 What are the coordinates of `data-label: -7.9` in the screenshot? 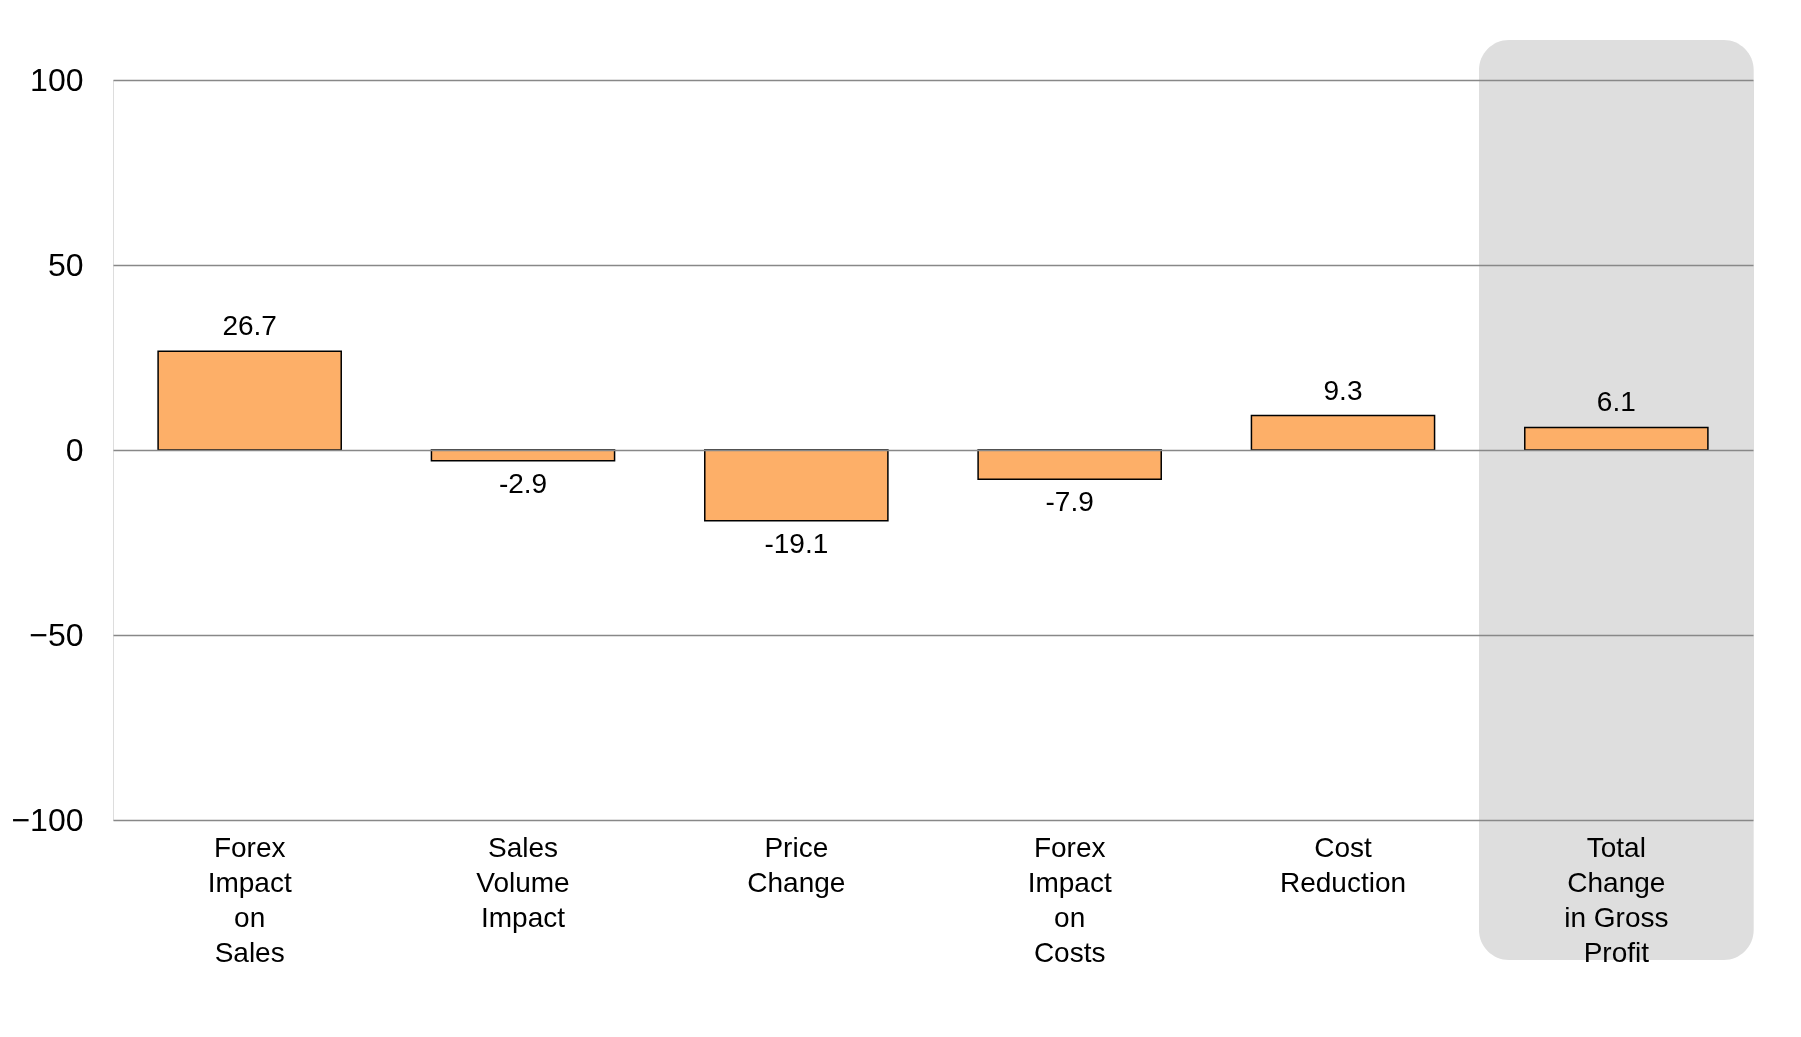 It's located at (1069, 502).